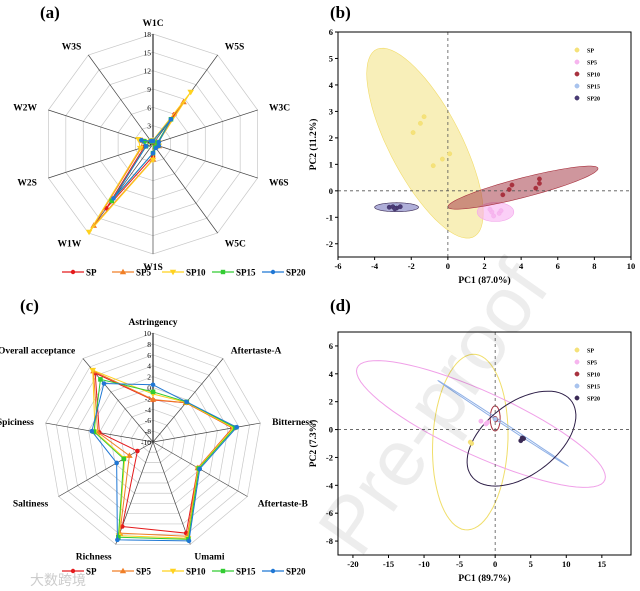 The height and width of the screenshot is (591, 640). I want to click on panel-label-d: (d), so click(340, 305).